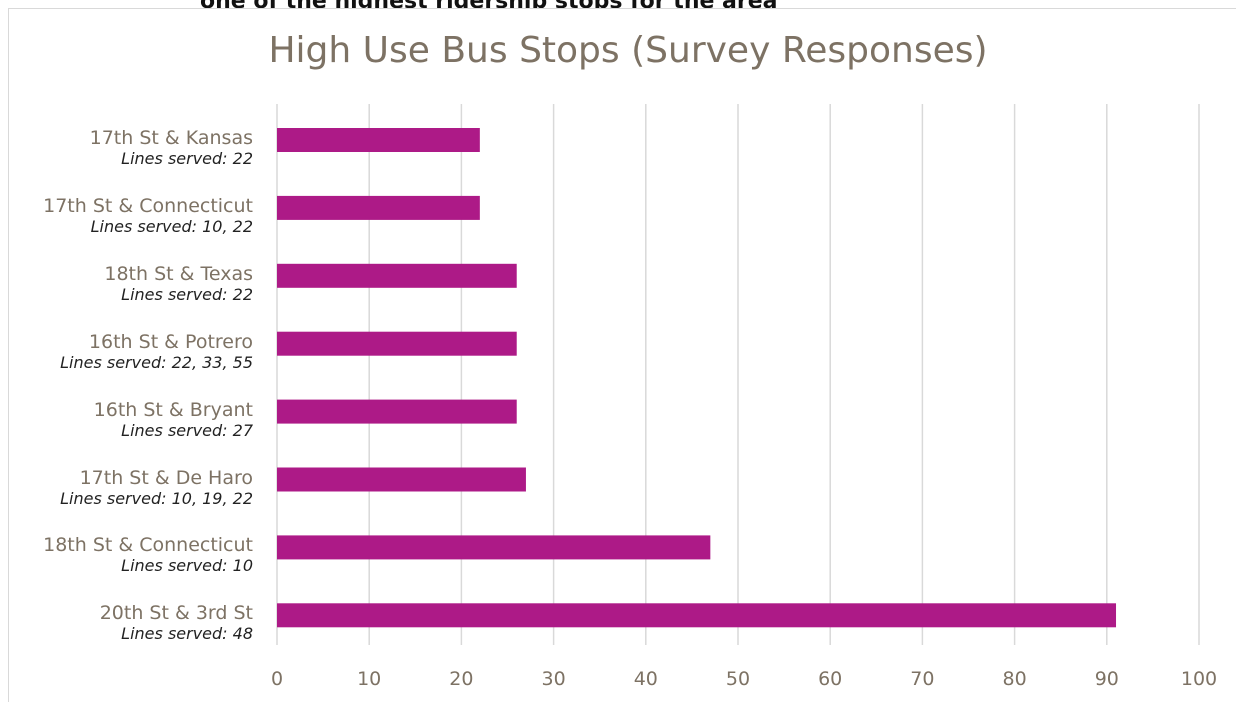  What do you see at coordinates (738, 679) in the screenshot?
I see `x-tick-label: 50` at bounding box center [738, 679].